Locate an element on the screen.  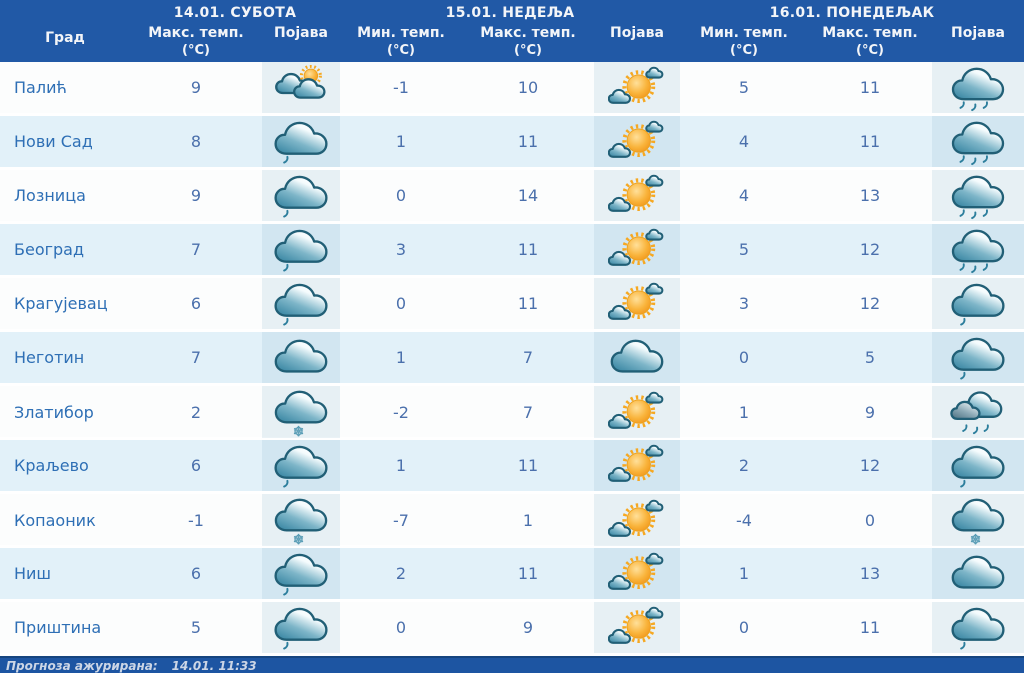
max-temp-day2: 10 is located at coordinates (528, 87).